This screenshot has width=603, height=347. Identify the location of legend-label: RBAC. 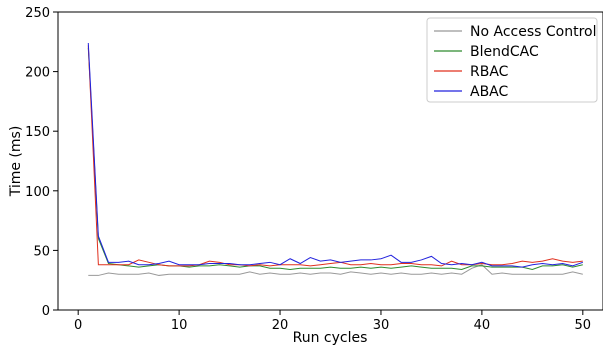
(489, 72).